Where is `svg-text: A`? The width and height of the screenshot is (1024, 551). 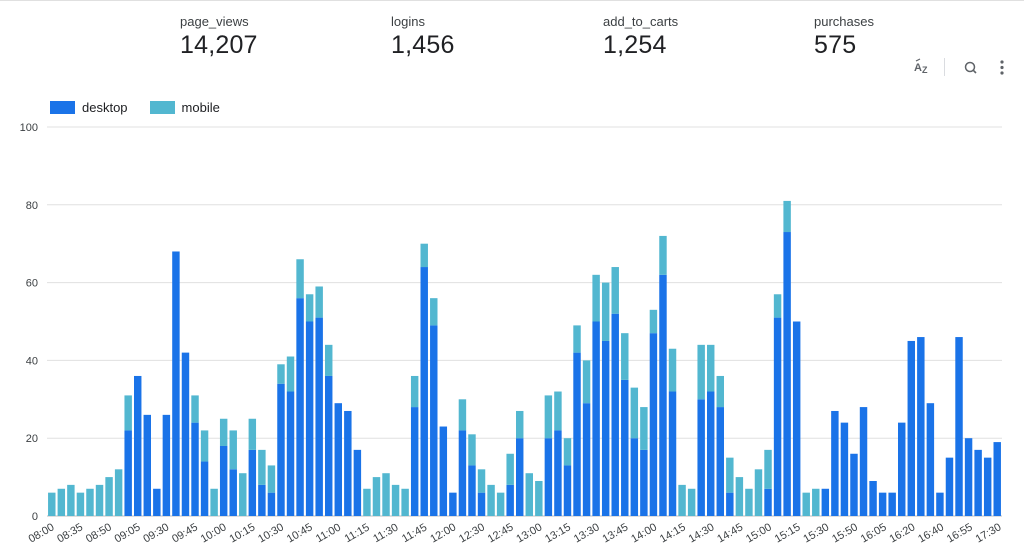
svg-text: A is located at coordinates (918, 68).